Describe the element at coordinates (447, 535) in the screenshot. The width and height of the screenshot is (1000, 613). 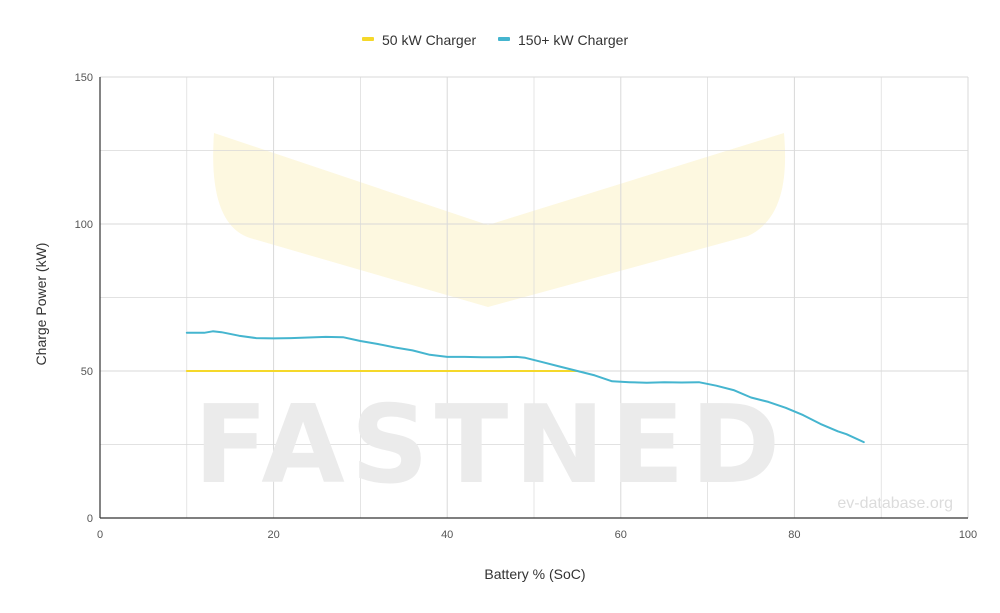
I see `x-tick-label: 40` at that location.